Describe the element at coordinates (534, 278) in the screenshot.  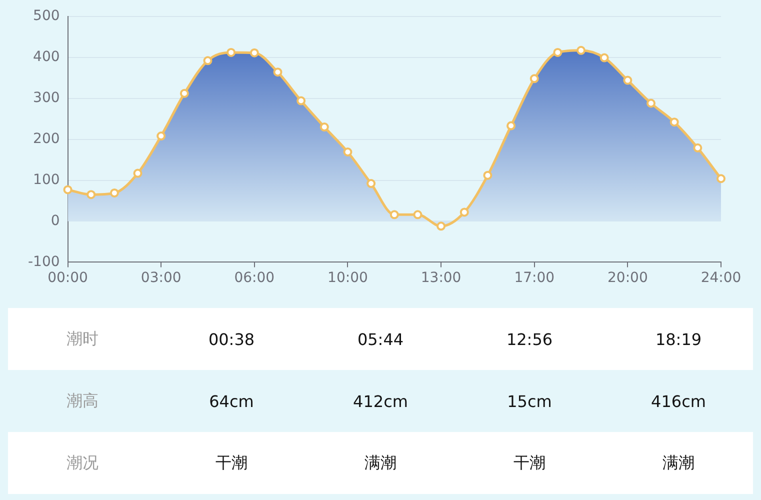
I see `x-tick-label: 17:00` at that location.